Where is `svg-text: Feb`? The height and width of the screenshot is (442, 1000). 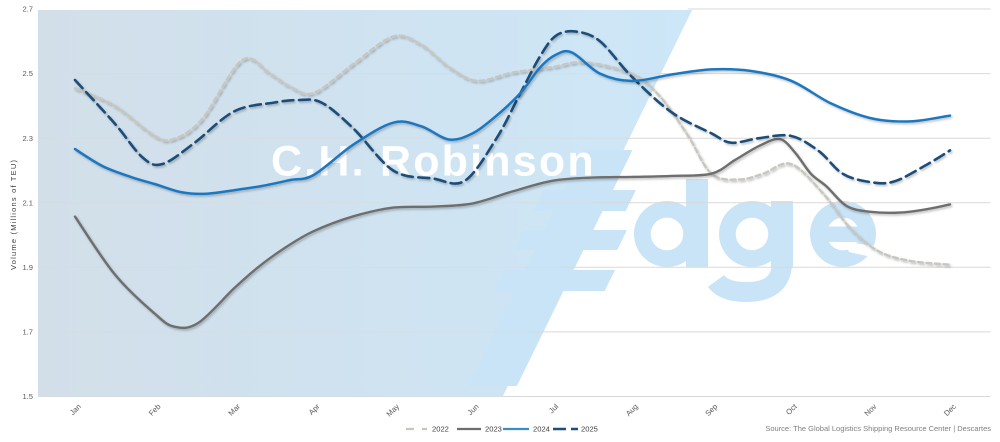 svg-text: Feb is located at coordinates (155, 410).